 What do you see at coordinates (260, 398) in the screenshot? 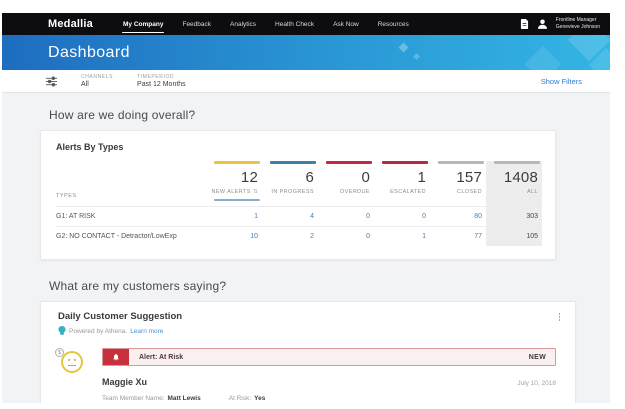
I see `at-risk-value: Yes` at bounding box center [260, 398].